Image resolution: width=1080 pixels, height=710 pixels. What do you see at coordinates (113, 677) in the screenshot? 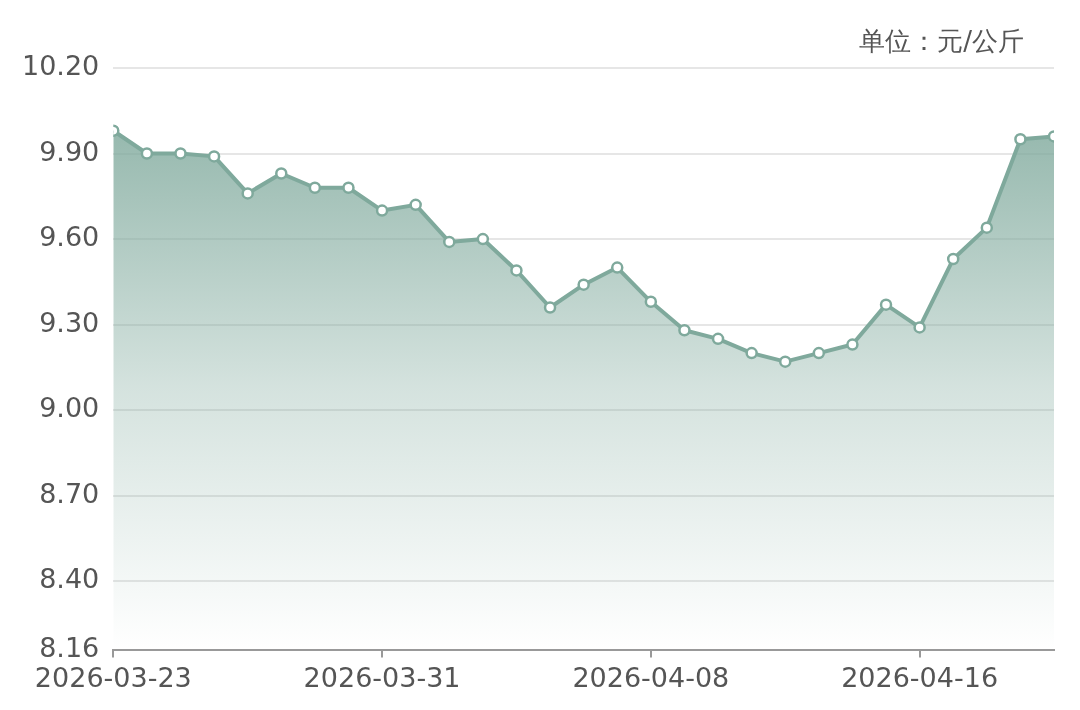
I see `x-tick-label: 2026-03-23` at bounding box center [113, 677].